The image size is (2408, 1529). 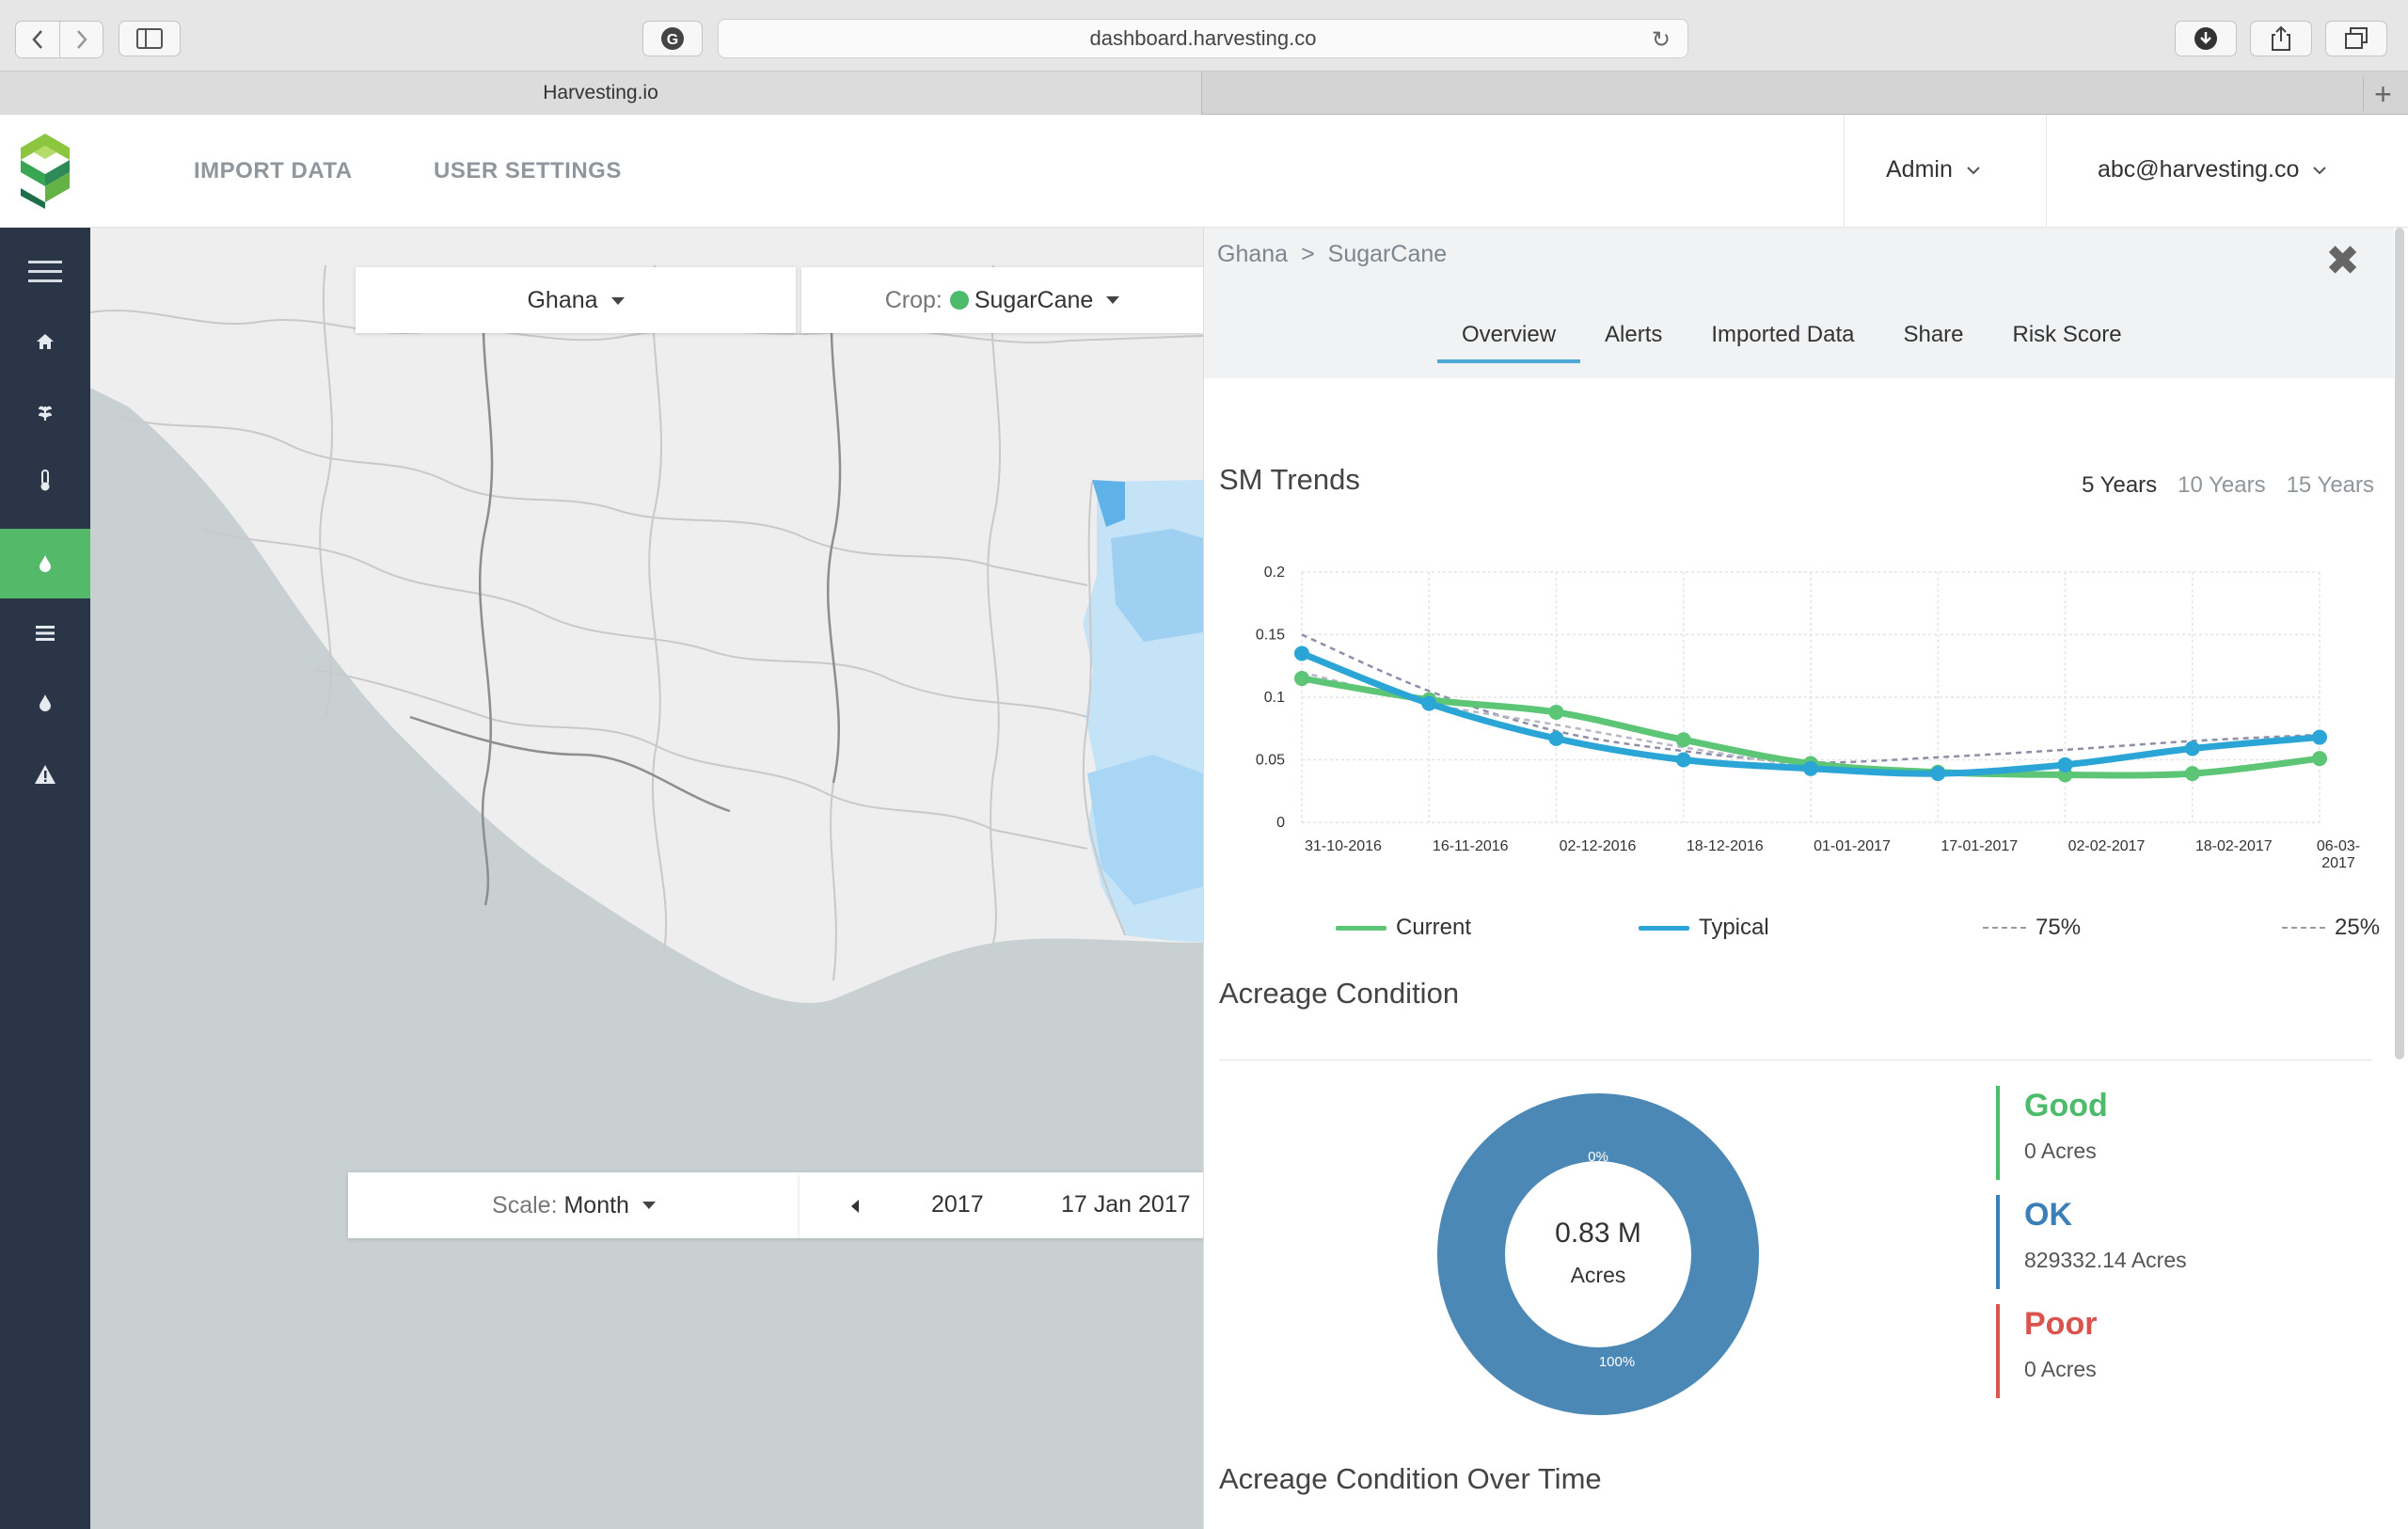 What do you see at coordinates (45, 879) in the screenshot?
I see `sidebar` at bounding box center [45, 879].